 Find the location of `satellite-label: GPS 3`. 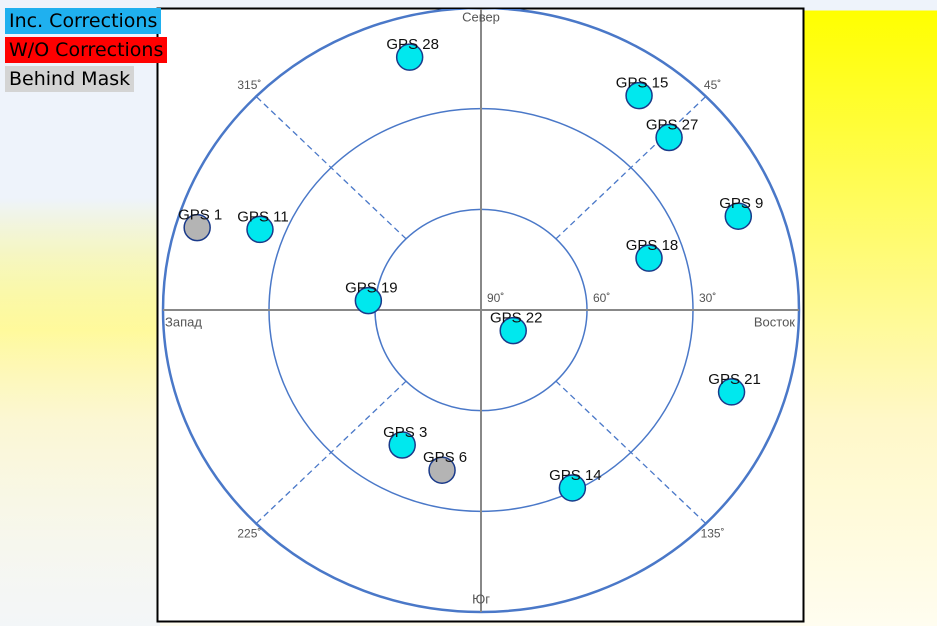

satellite-label: GPS 3 is located at coordinates (405, 432).